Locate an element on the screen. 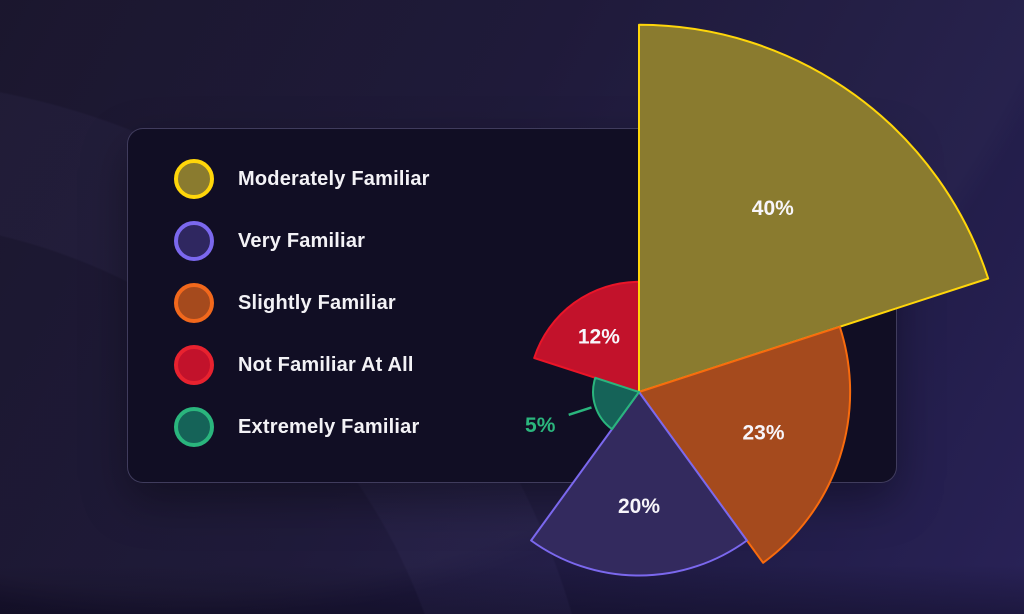 Image resolution: width=1024 pixels, height=614 pixels. legend-item-extremely-familiar: Extremely Familiar is located at coordinates (302, 427).